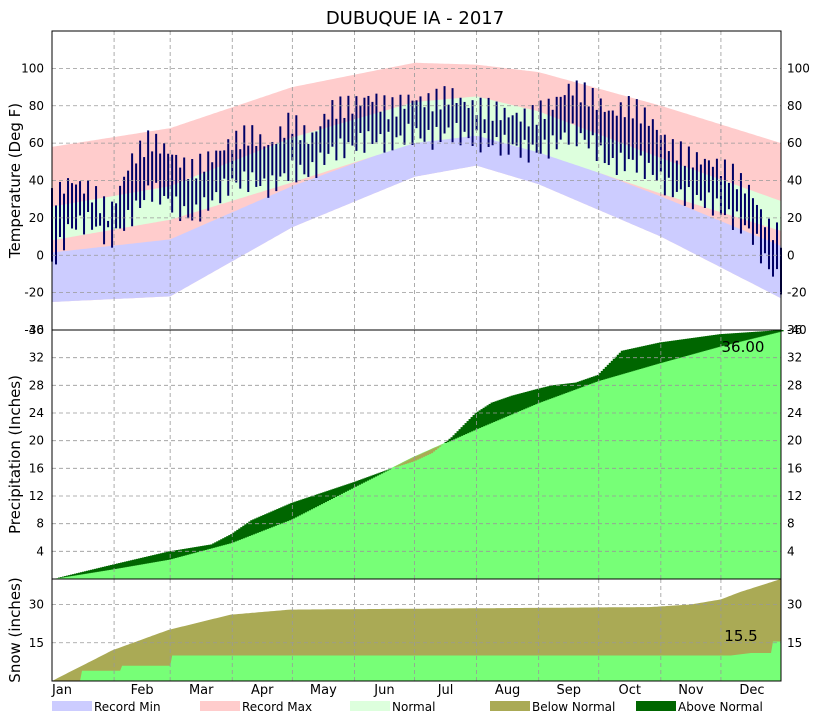 The height and width of the screenshot is (724, 830). Describe the element at coordinates (40, 524) in the screenshot. I see `y-tick-label-left: 8` at that location.